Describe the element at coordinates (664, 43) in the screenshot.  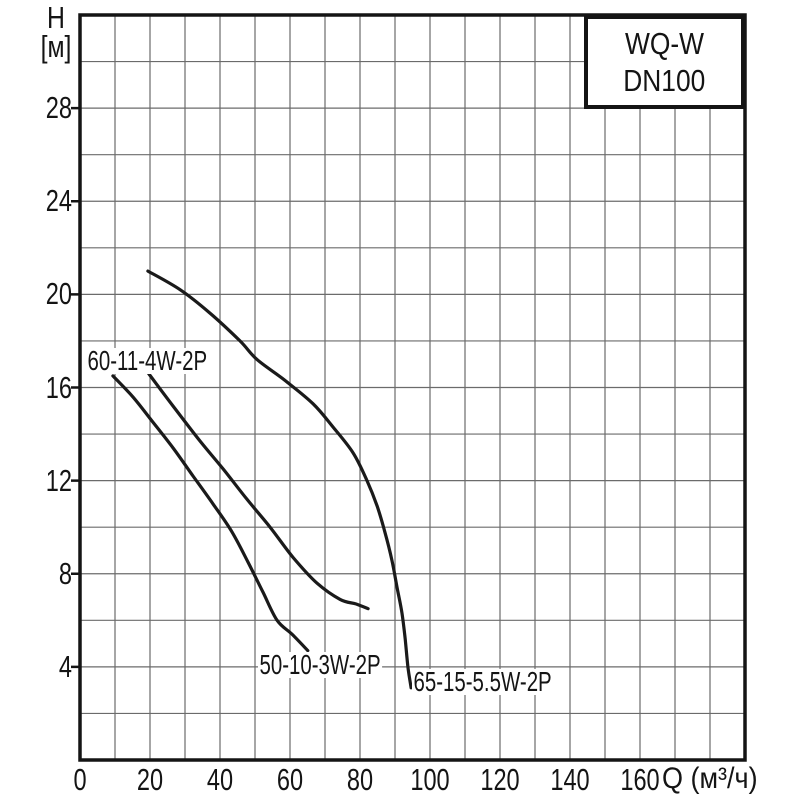
I see `title-box-series: WQ-W` at that location.